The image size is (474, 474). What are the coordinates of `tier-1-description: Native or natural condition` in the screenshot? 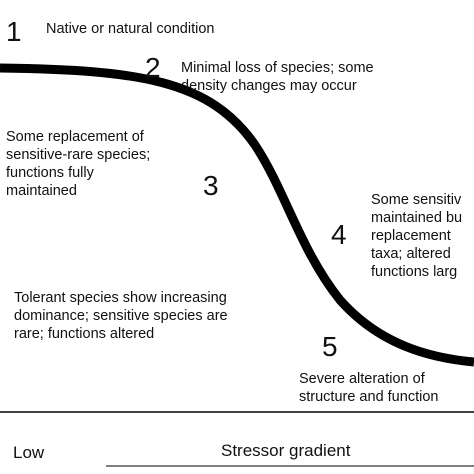 It's located at (130, 29).